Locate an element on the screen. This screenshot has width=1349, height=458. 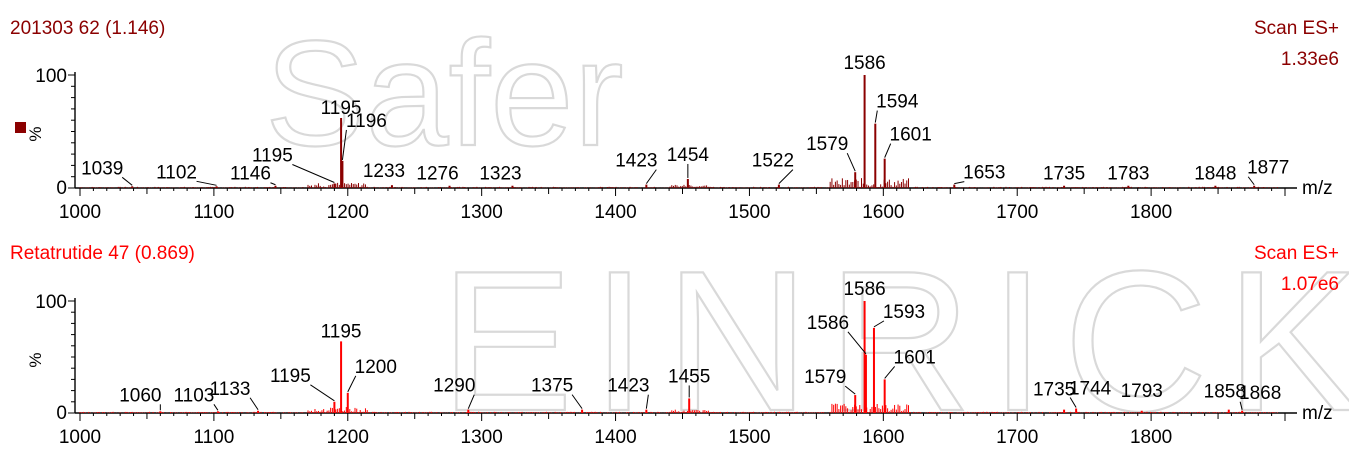
peak-label: 1455 is located at coordinates (689, 376).